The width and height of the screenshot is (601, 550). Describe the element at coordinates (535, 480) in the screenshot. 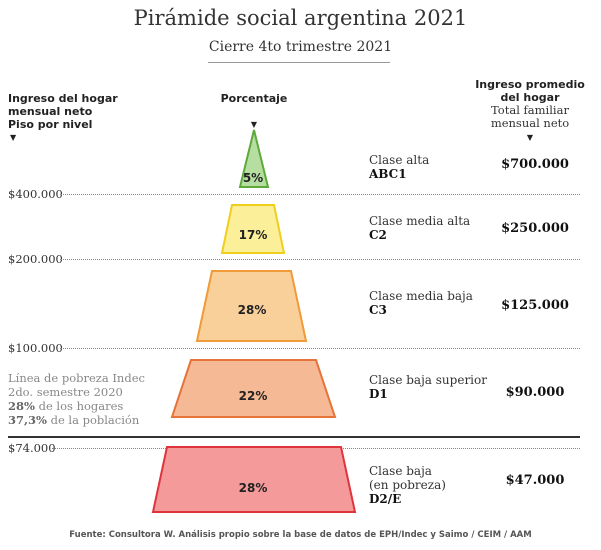

I see `income-d2e: $47.000` at that location.